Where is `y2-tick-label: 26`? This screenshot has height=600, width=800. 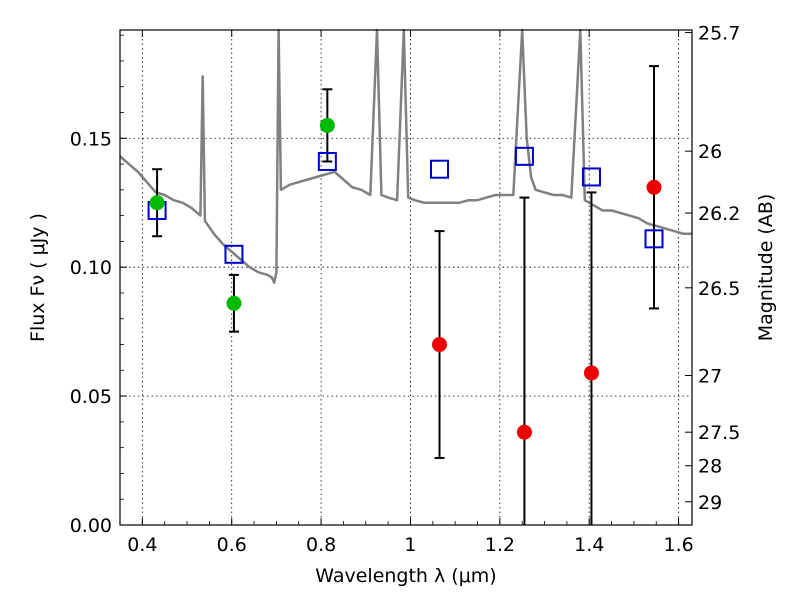 y2-tick-label: 26 is located at coordinates (710, 152).